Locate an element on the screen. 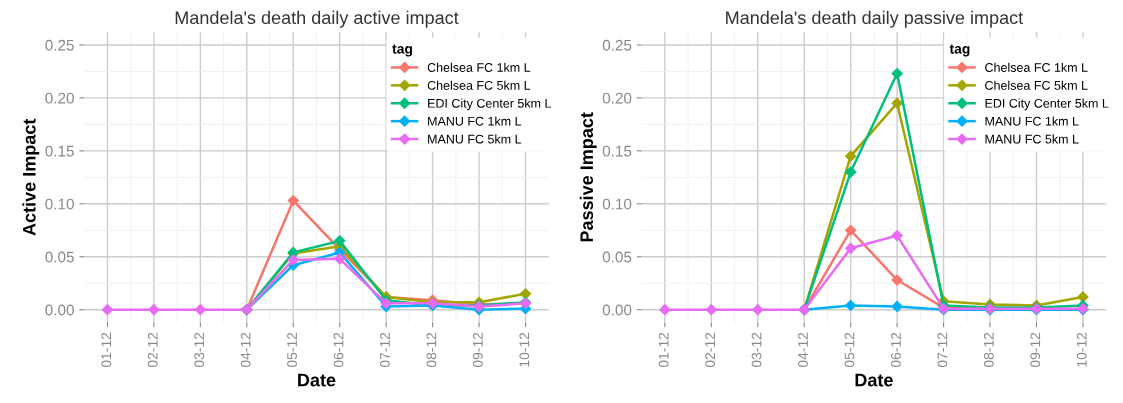  chart-title: Mandela's death daily passive impact is located at coordinates (875, 19).